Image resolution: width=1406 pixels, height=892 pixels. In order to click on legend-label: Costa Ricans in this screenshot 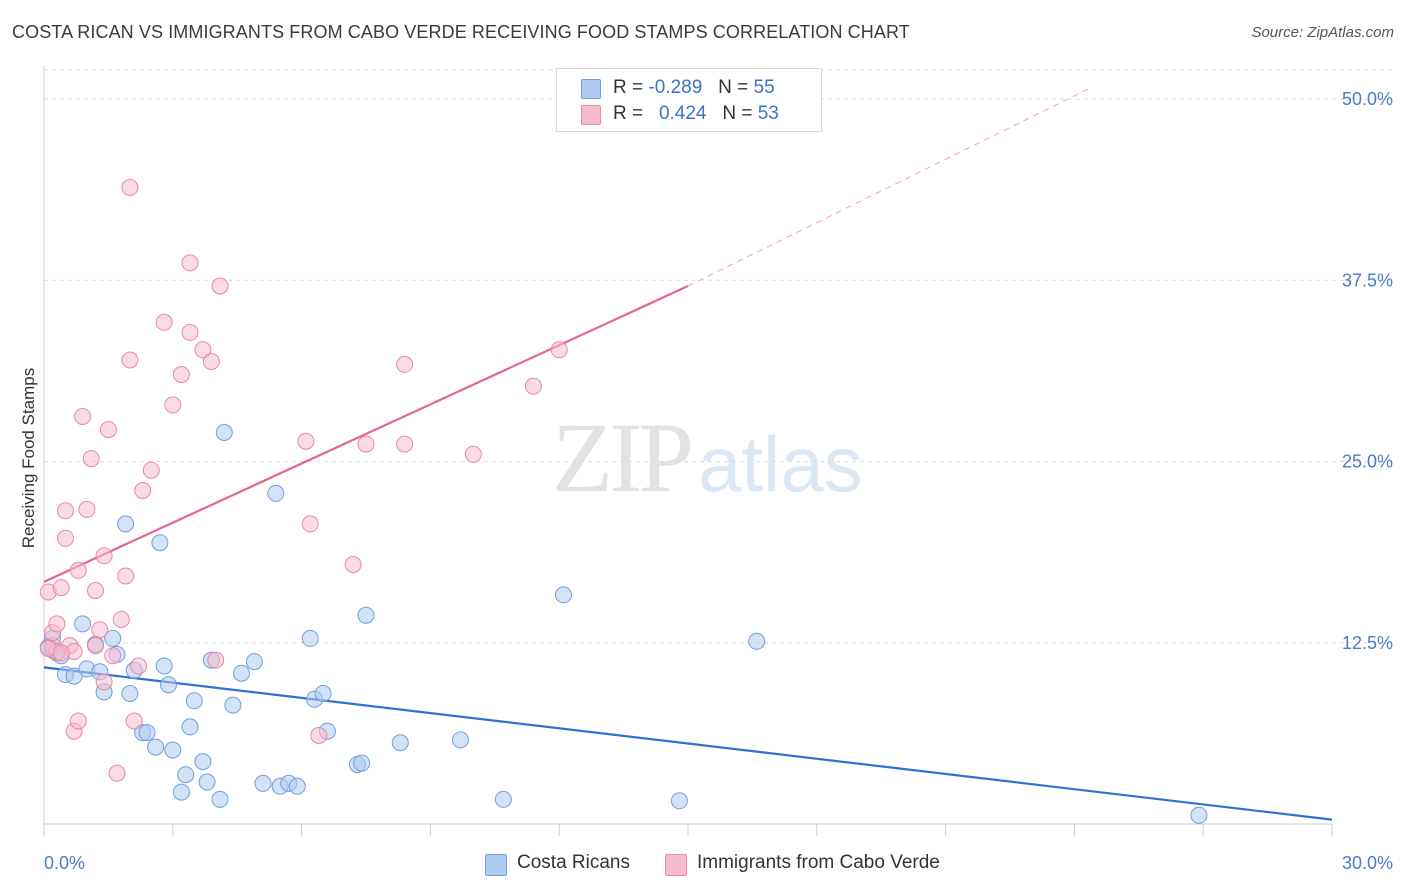, I will do `click(573, 862)`.